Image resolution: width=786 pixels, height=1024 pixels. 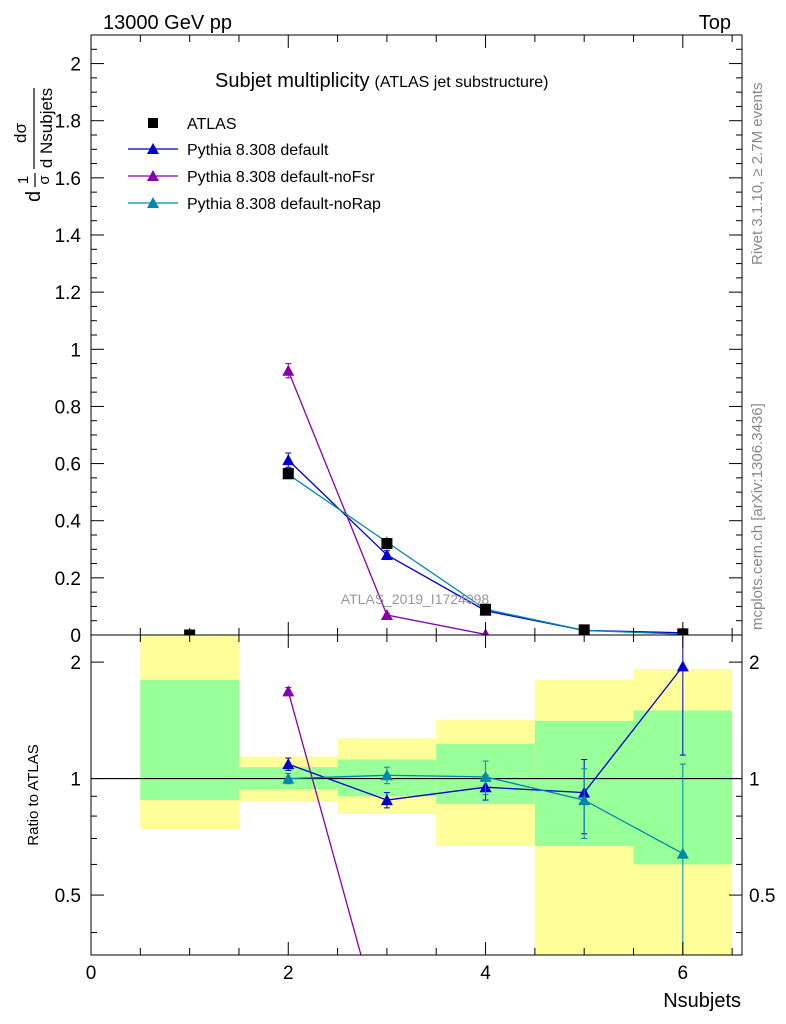 What do you see at coordinates (75, 663) in the screenshot?
I see `ratio-ytick-label-left: 2` at bounding box center [75, 663].